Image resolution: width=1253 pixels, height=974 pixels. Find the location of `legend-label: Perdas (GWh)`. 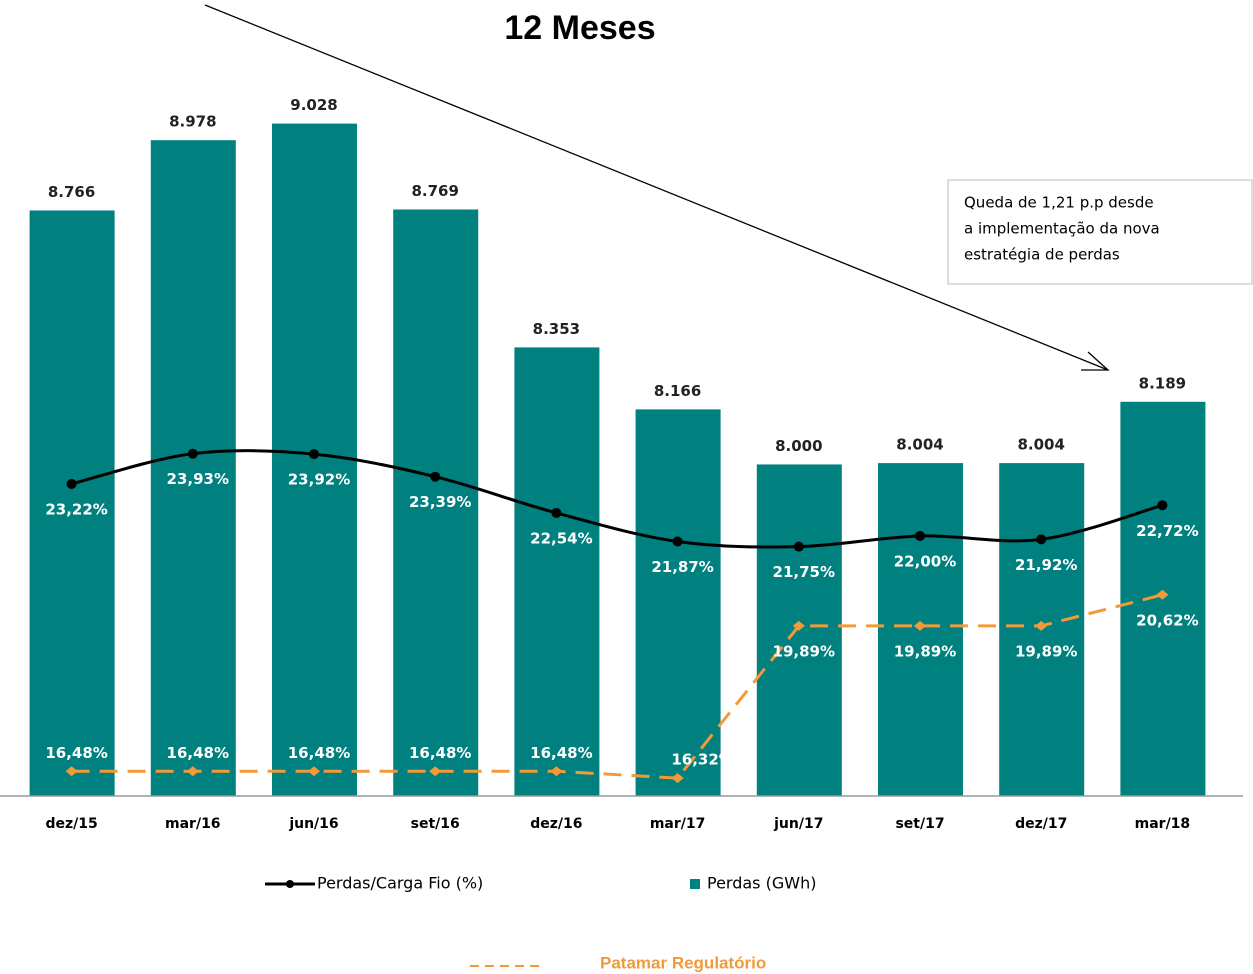

legend-label: Perdas (GWh) is located at coordinates (761, 883).